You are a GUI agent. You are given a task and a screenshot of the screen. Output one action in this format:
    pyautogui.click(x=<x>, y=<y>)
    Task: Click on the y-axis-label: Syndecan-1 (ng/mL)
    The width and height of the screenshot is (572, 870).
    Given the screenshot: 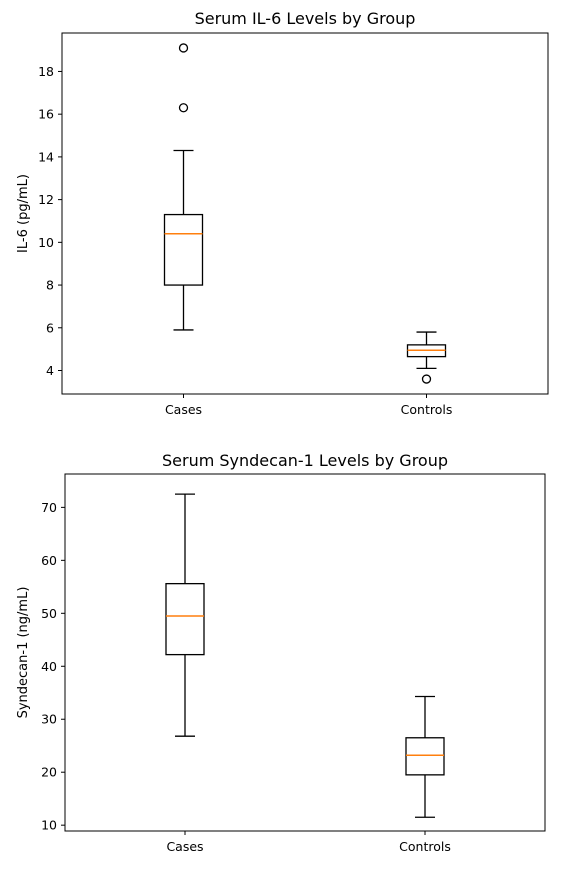 What is the action you would take?
    pyautogui.click(x=23, y=653)
    